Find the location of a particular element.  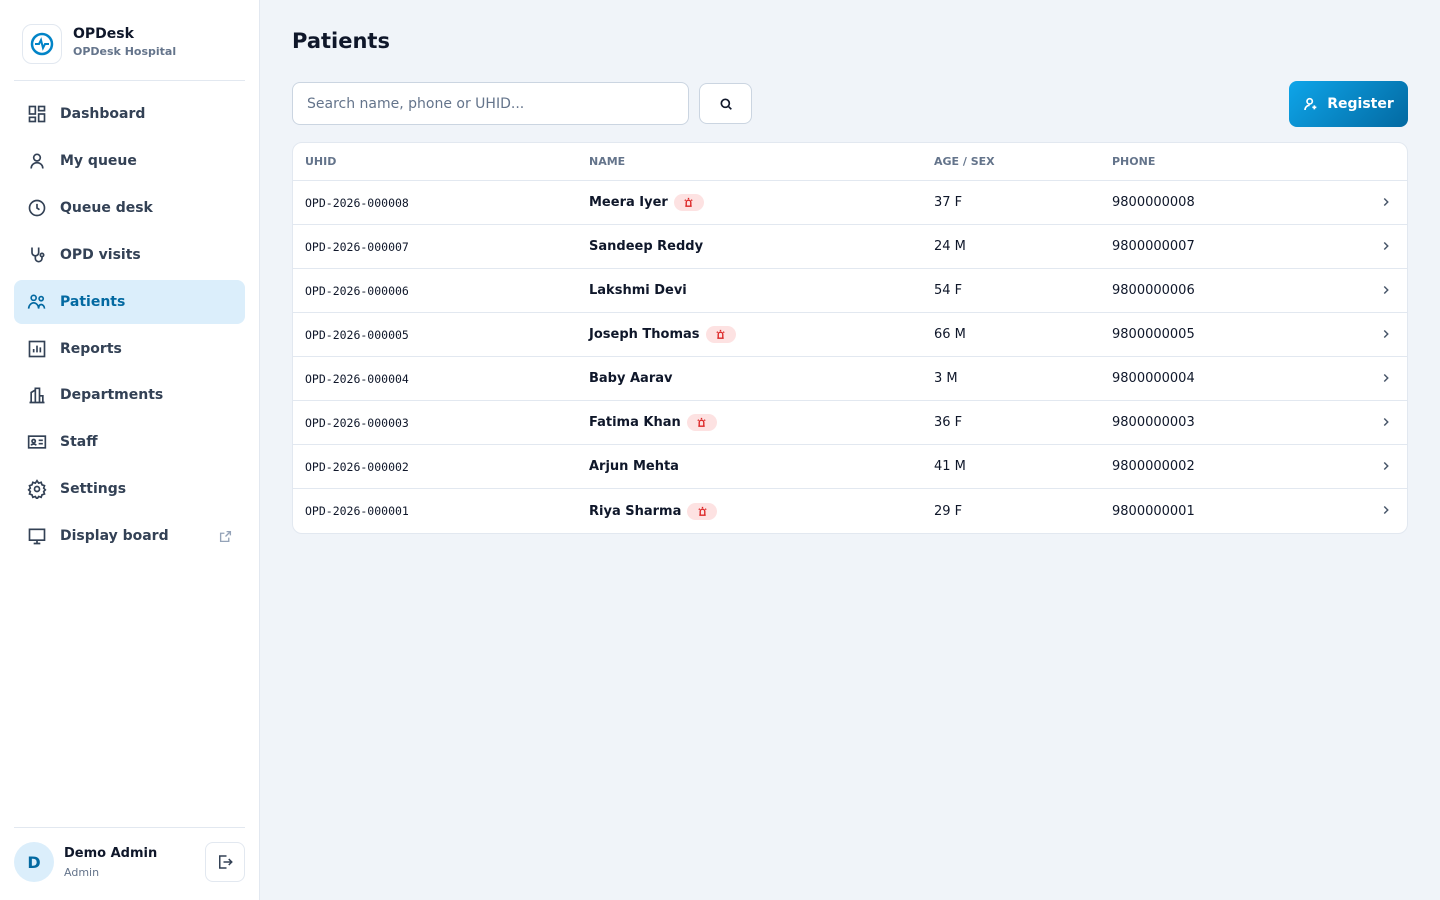

nav-label: Queue desk is located at coordinates (106, 207).